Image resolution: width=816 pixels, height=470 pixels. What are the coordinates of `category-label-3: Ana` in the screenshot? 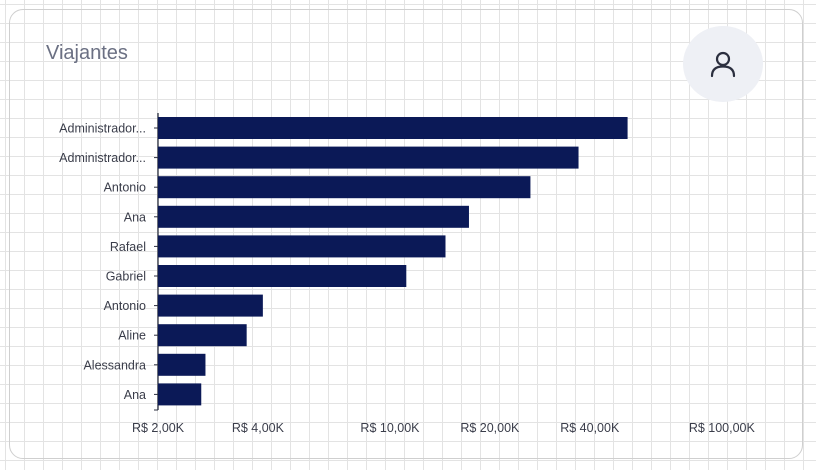 It's located at (135, 217).